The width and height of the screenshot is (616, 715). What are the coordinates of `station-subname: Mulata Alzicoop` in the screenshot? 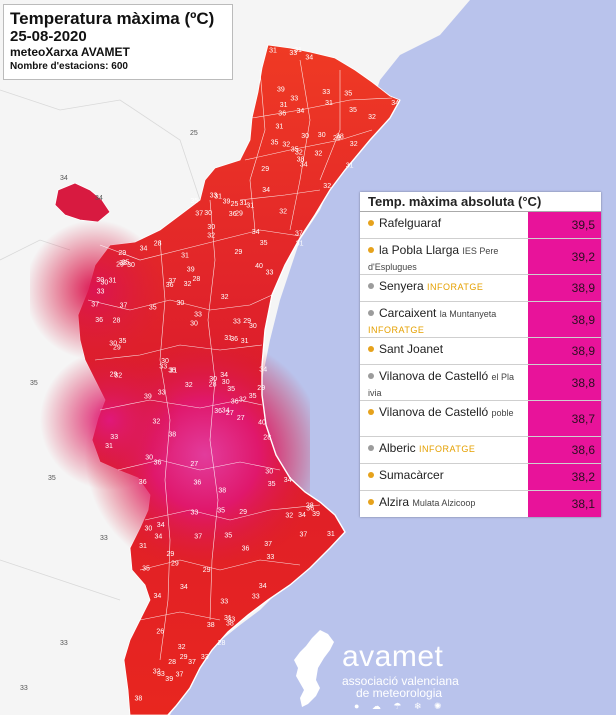 It's located at (444, 503).